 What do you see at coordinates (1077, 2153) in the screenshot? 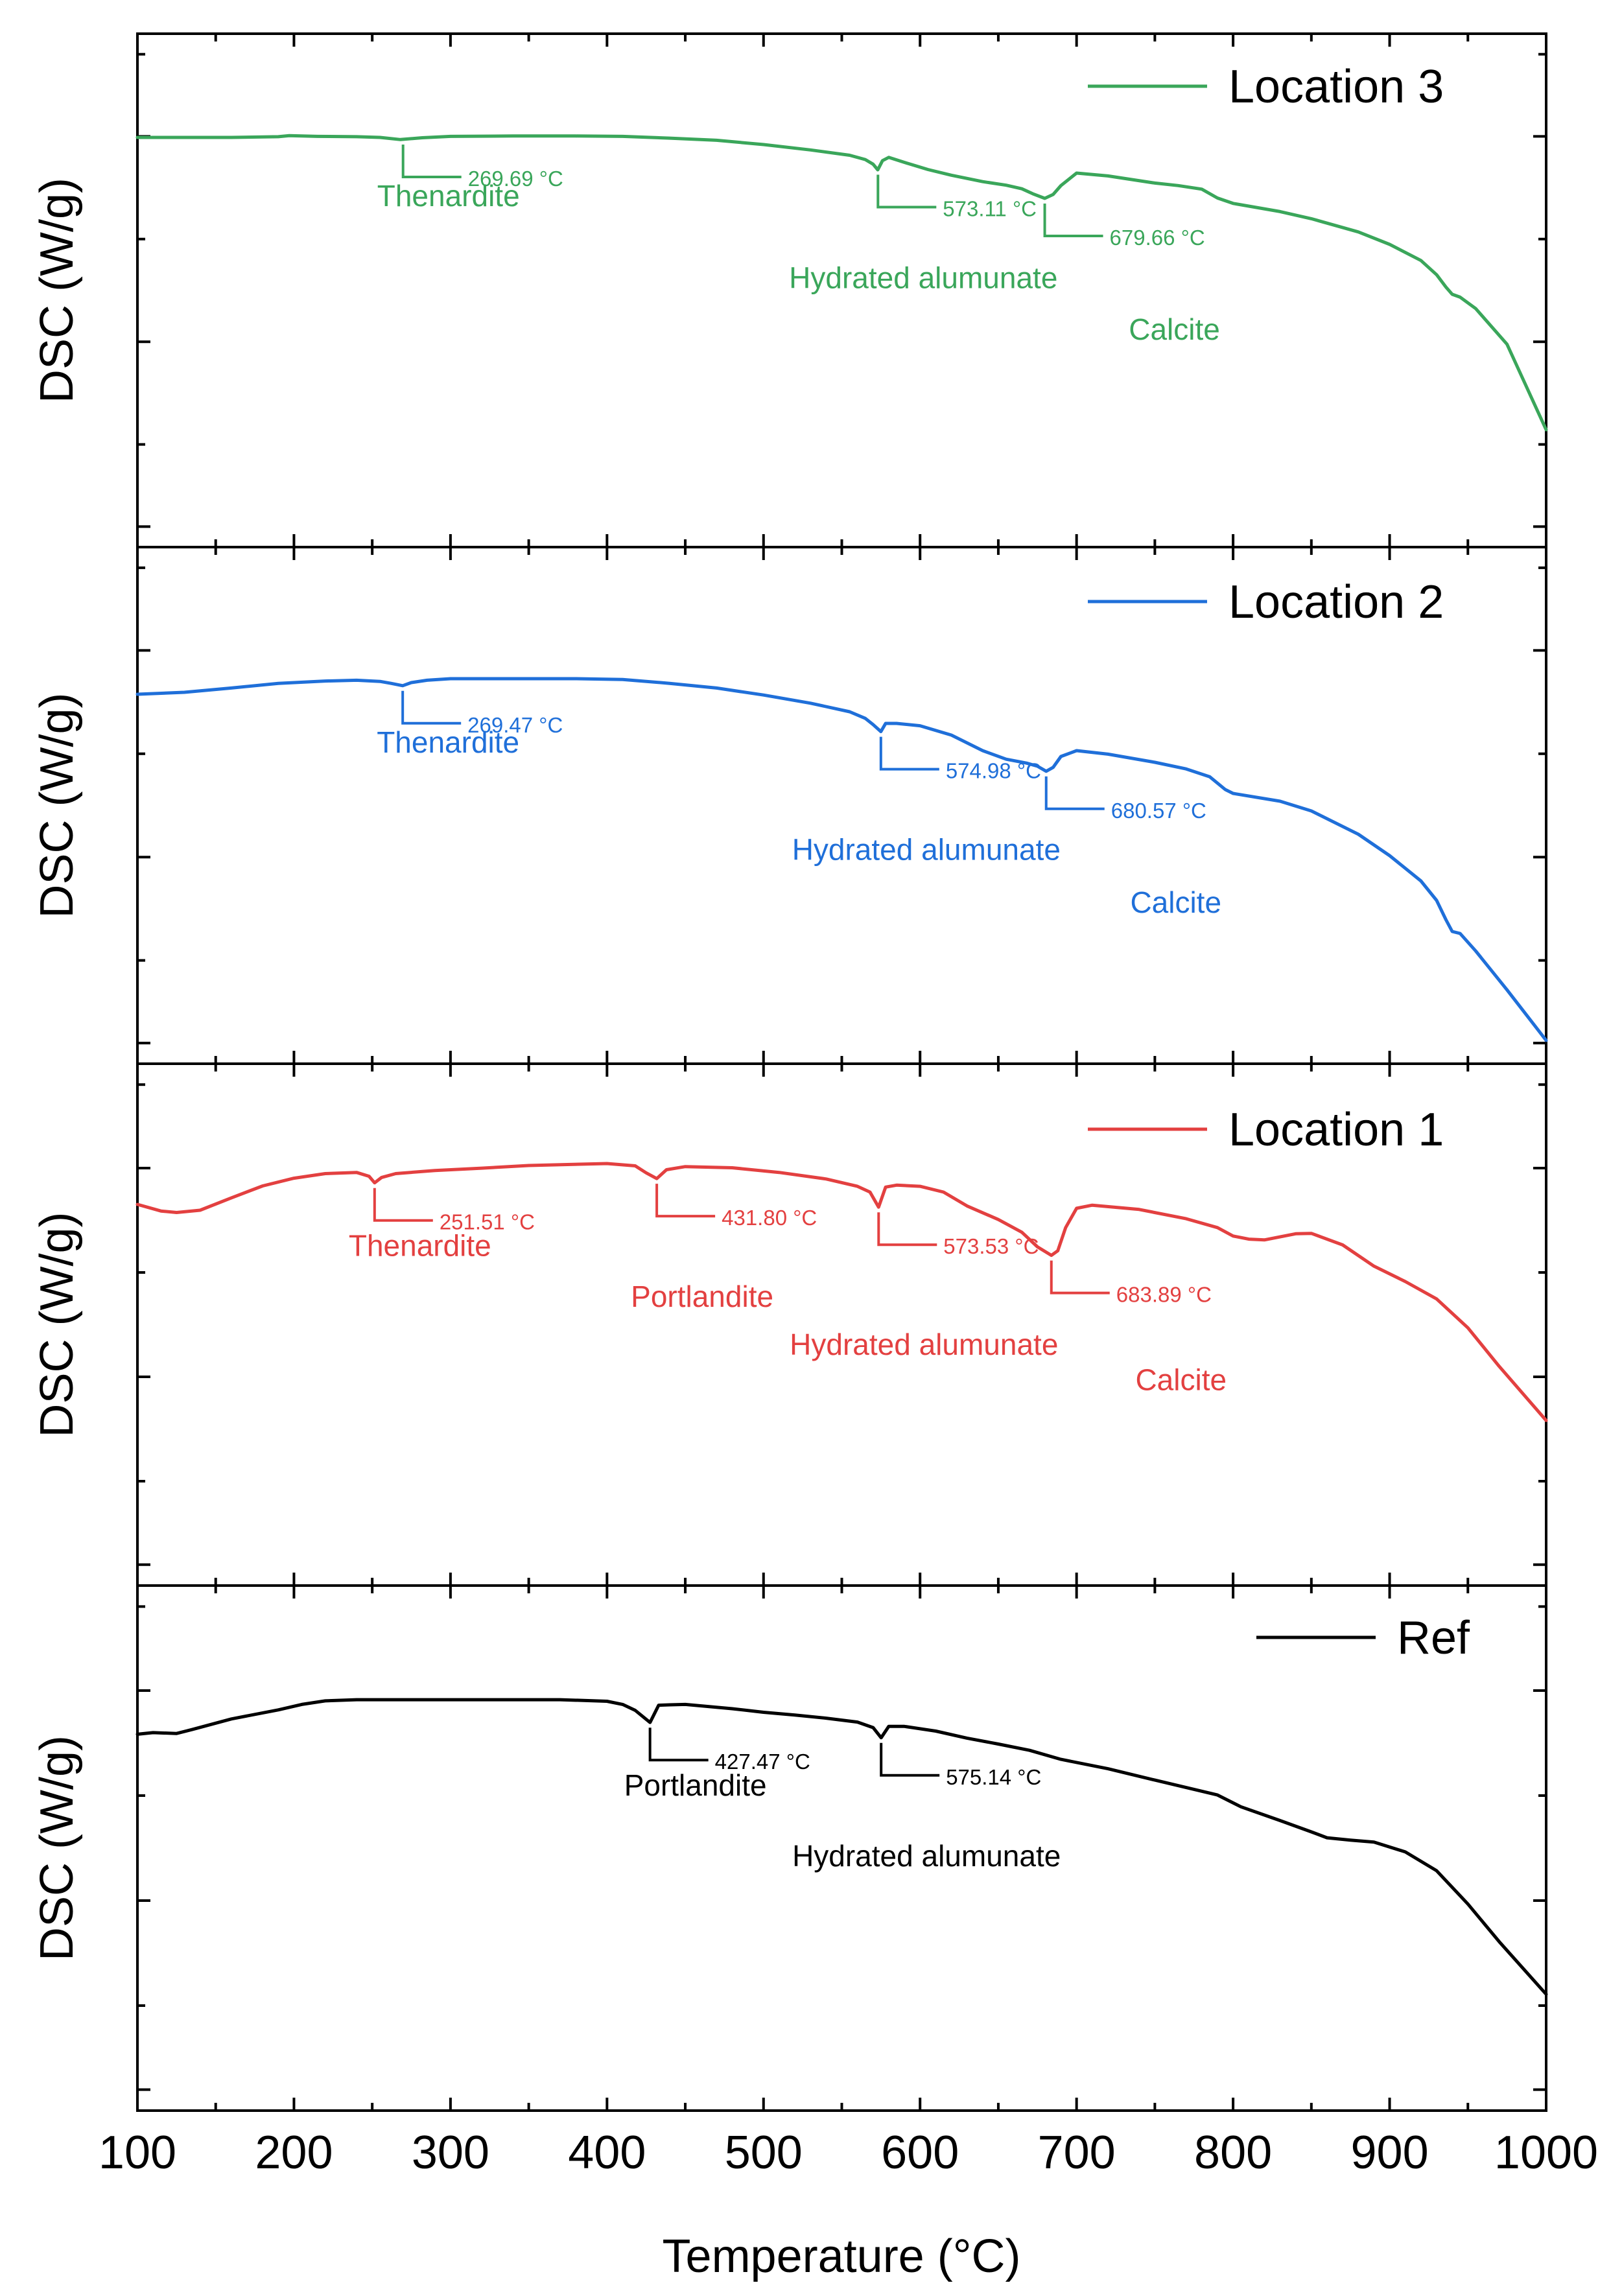
I see `x-tick-label: 700` at bounding box center [1077, 2153].